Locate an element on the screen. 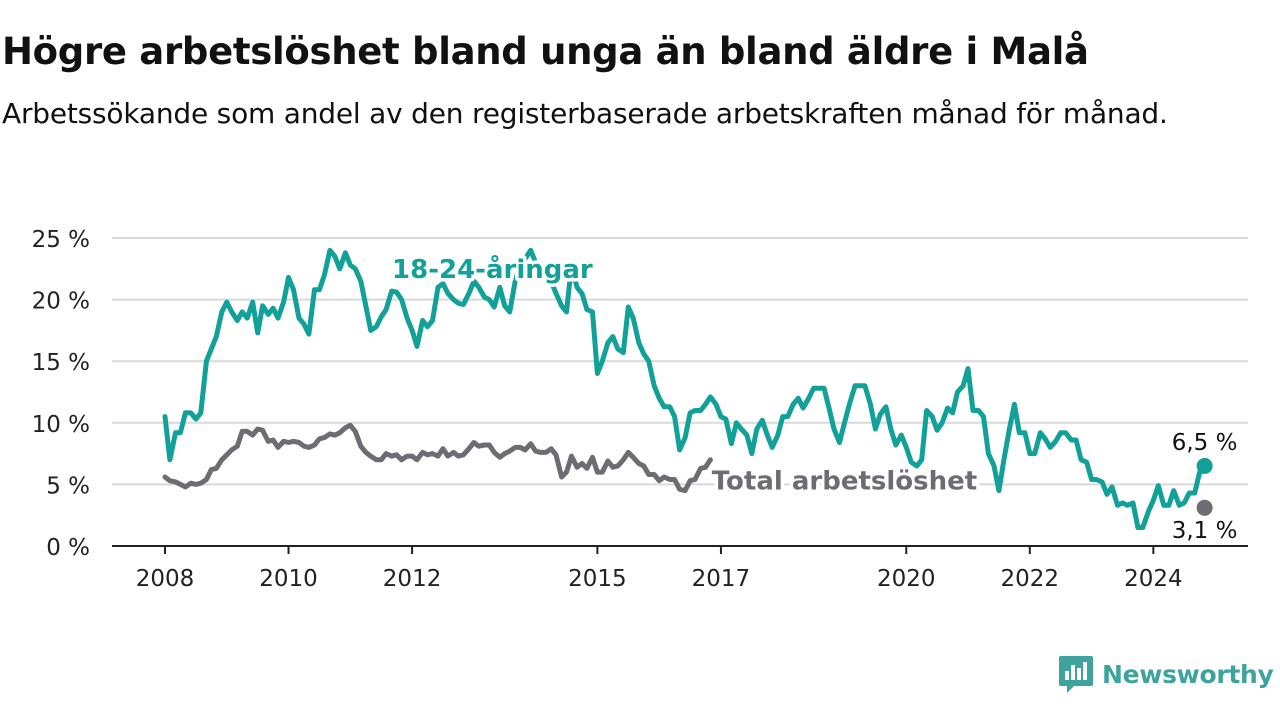 This screenshot has height=720, width=1280. x-tick-label: 2015 is located at coordinates (597, 579).